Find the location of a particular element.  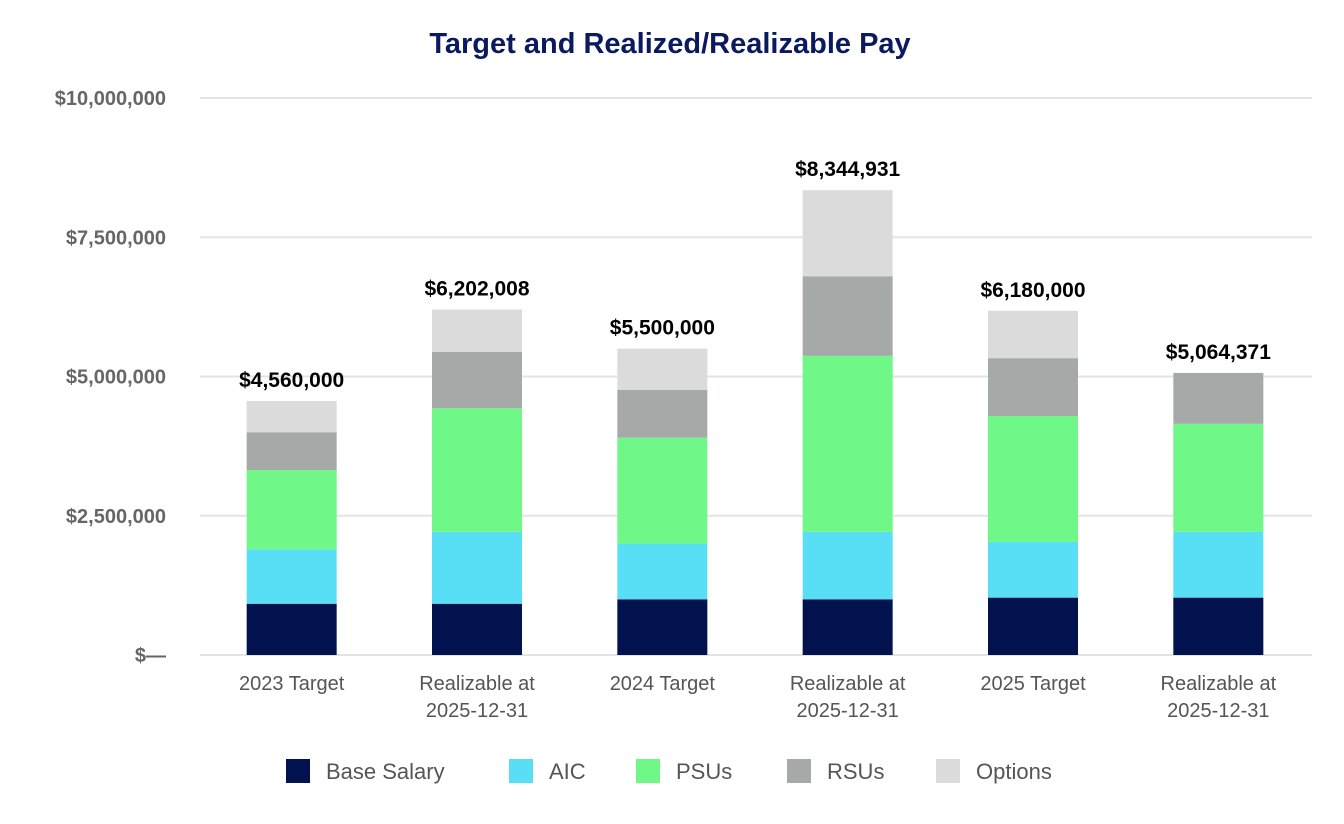

total-data-label: $5,064,371 is located at coordinates (1218, 352).